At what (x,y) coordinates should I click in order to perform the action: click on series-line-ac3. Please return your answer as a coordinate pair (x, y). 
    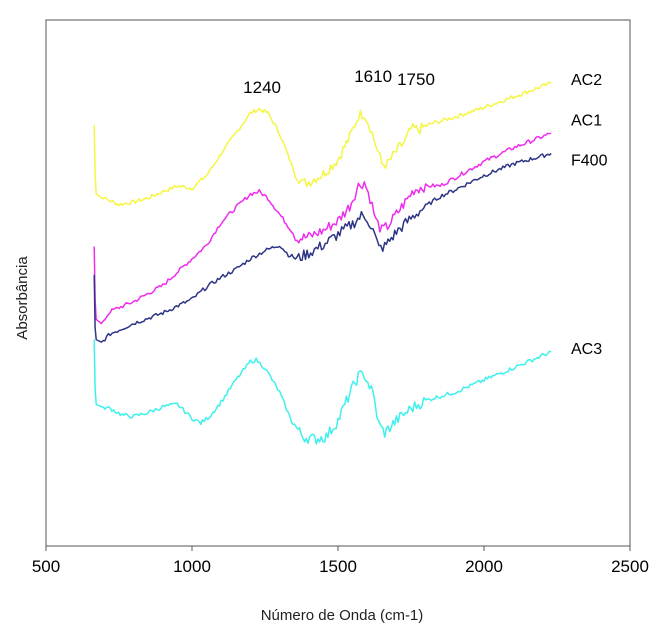
    Looking at the image, I should click on (322, 392).